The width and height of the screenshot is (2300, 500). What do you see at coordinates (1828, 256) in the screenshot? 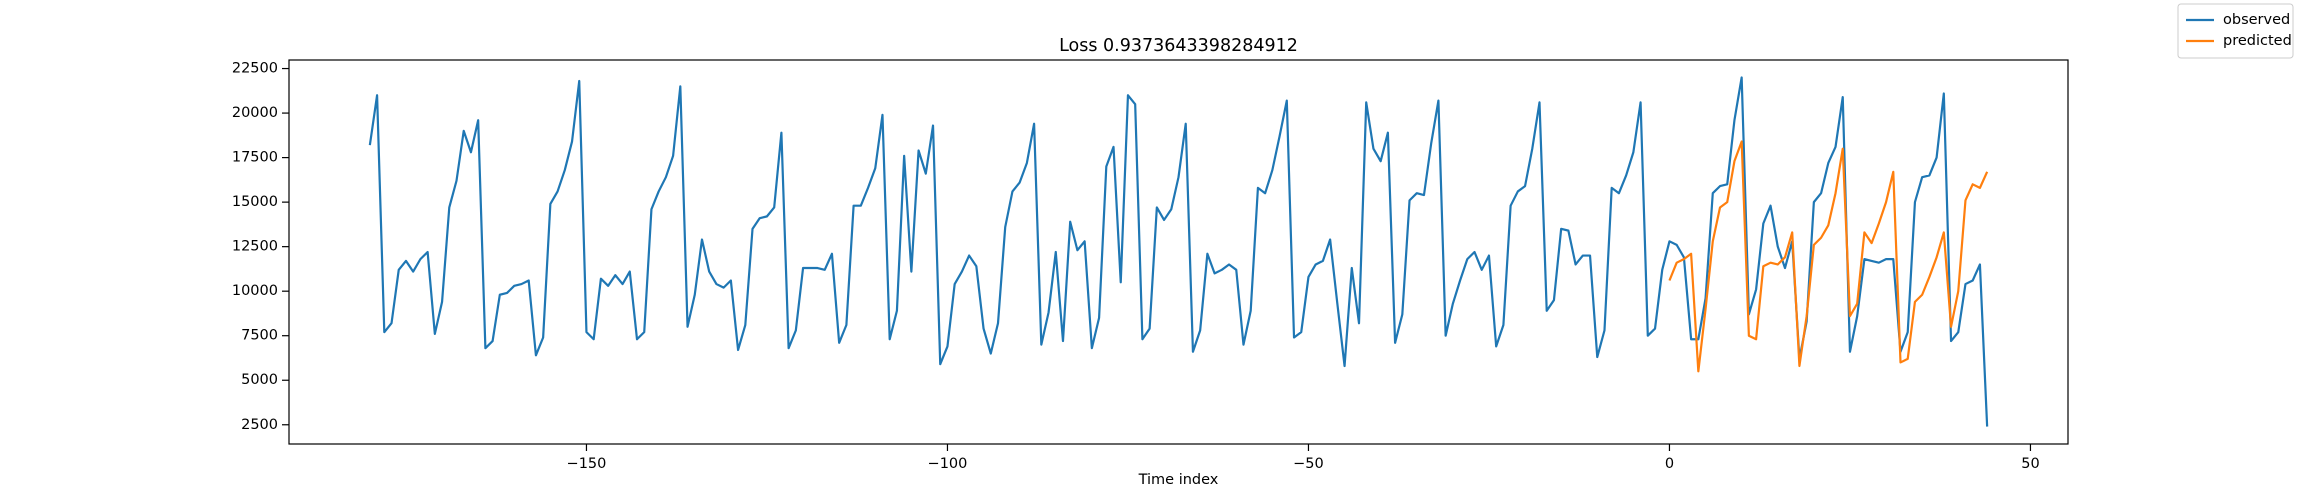
I see `data-line` at bounding box center [1828, 256].